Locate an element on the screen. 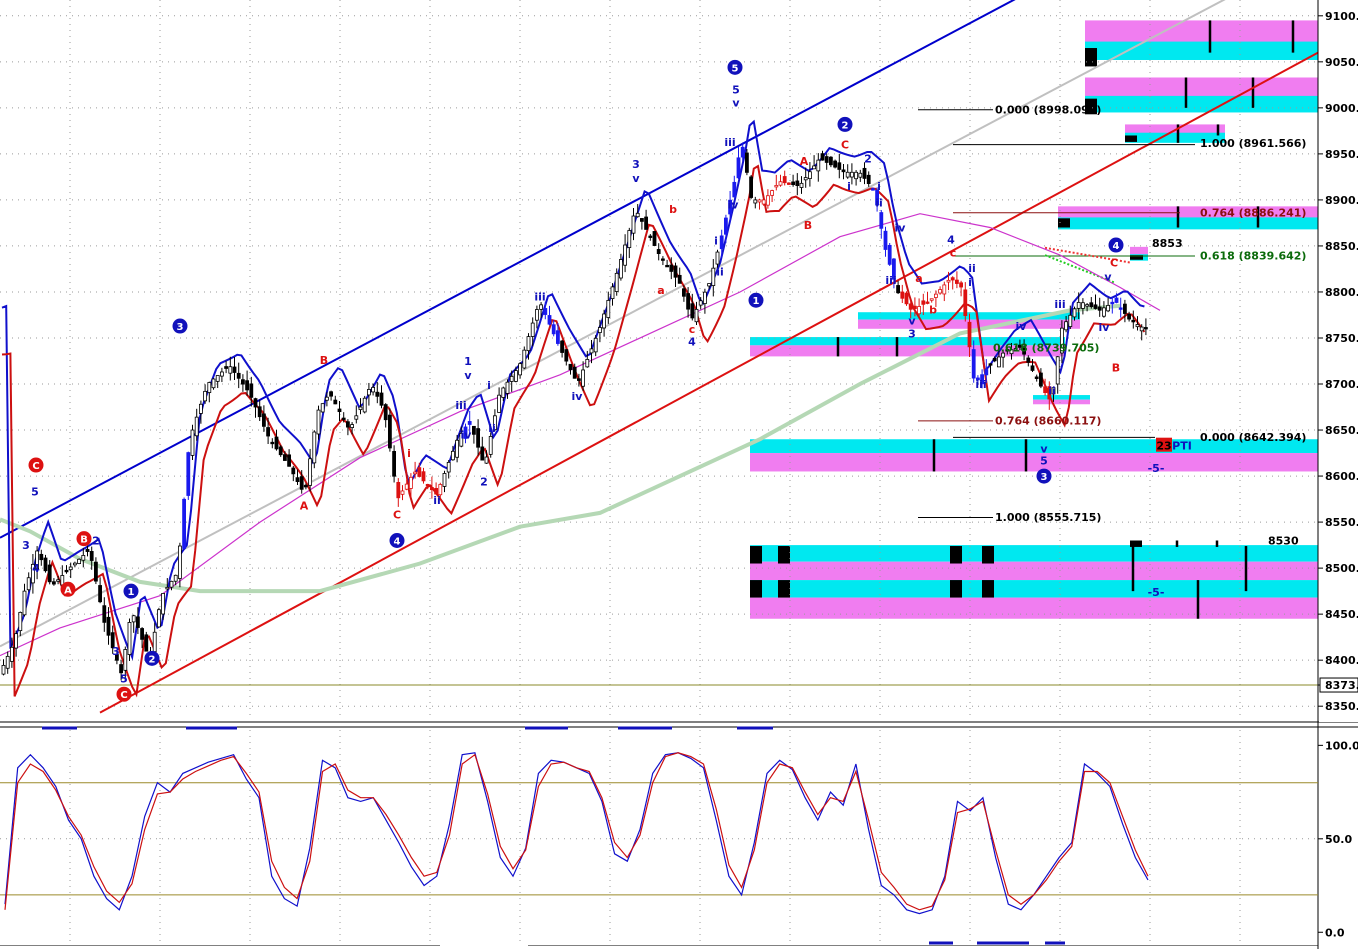 The image size is (1358, 949). current-price-box is located at coordinates (1338, 685).